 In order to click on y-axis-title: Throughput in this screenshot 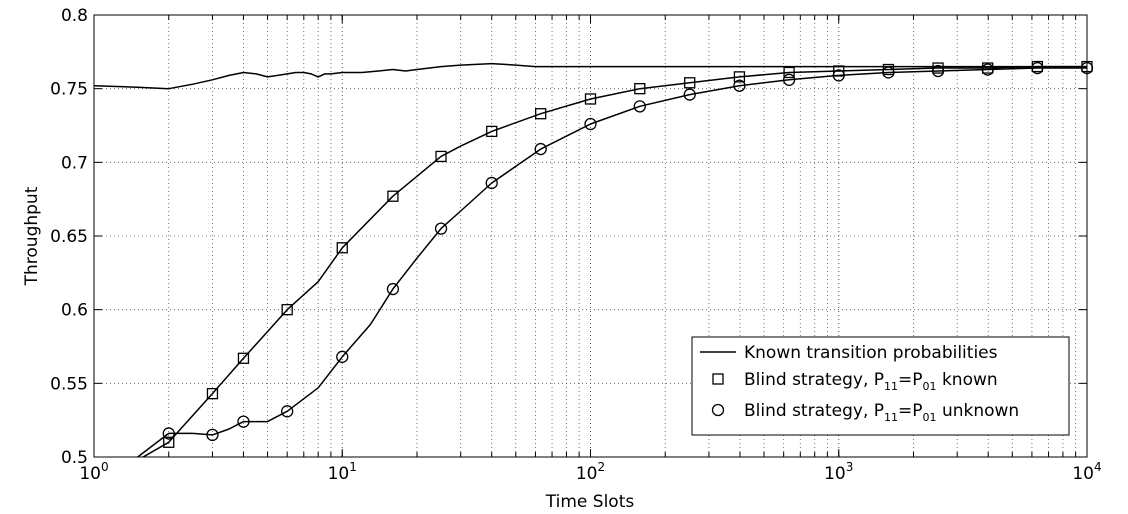, I will do `click(32, 236)`.